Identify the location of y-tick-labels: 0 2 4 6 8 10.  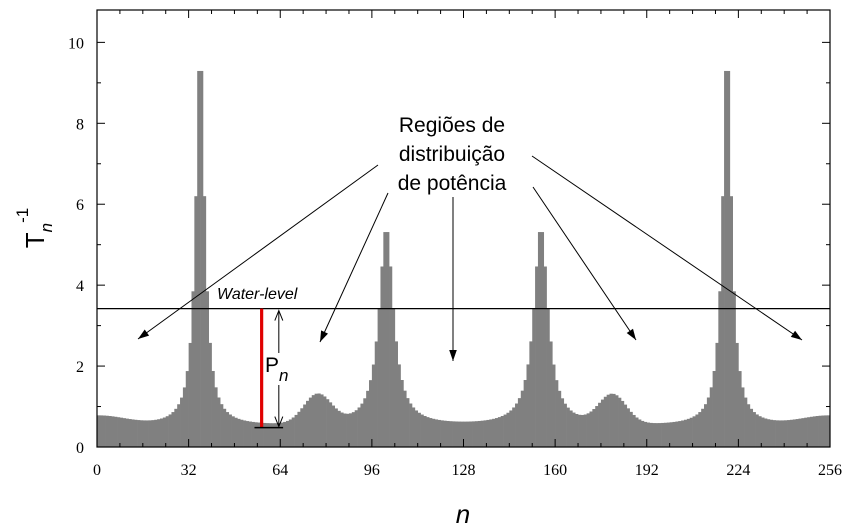
(76, 246).